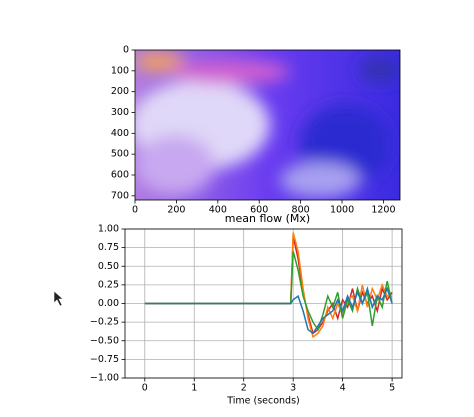 The image size is (474, 417). I want to click on x-tick-label: 1000, so click(342, 210).